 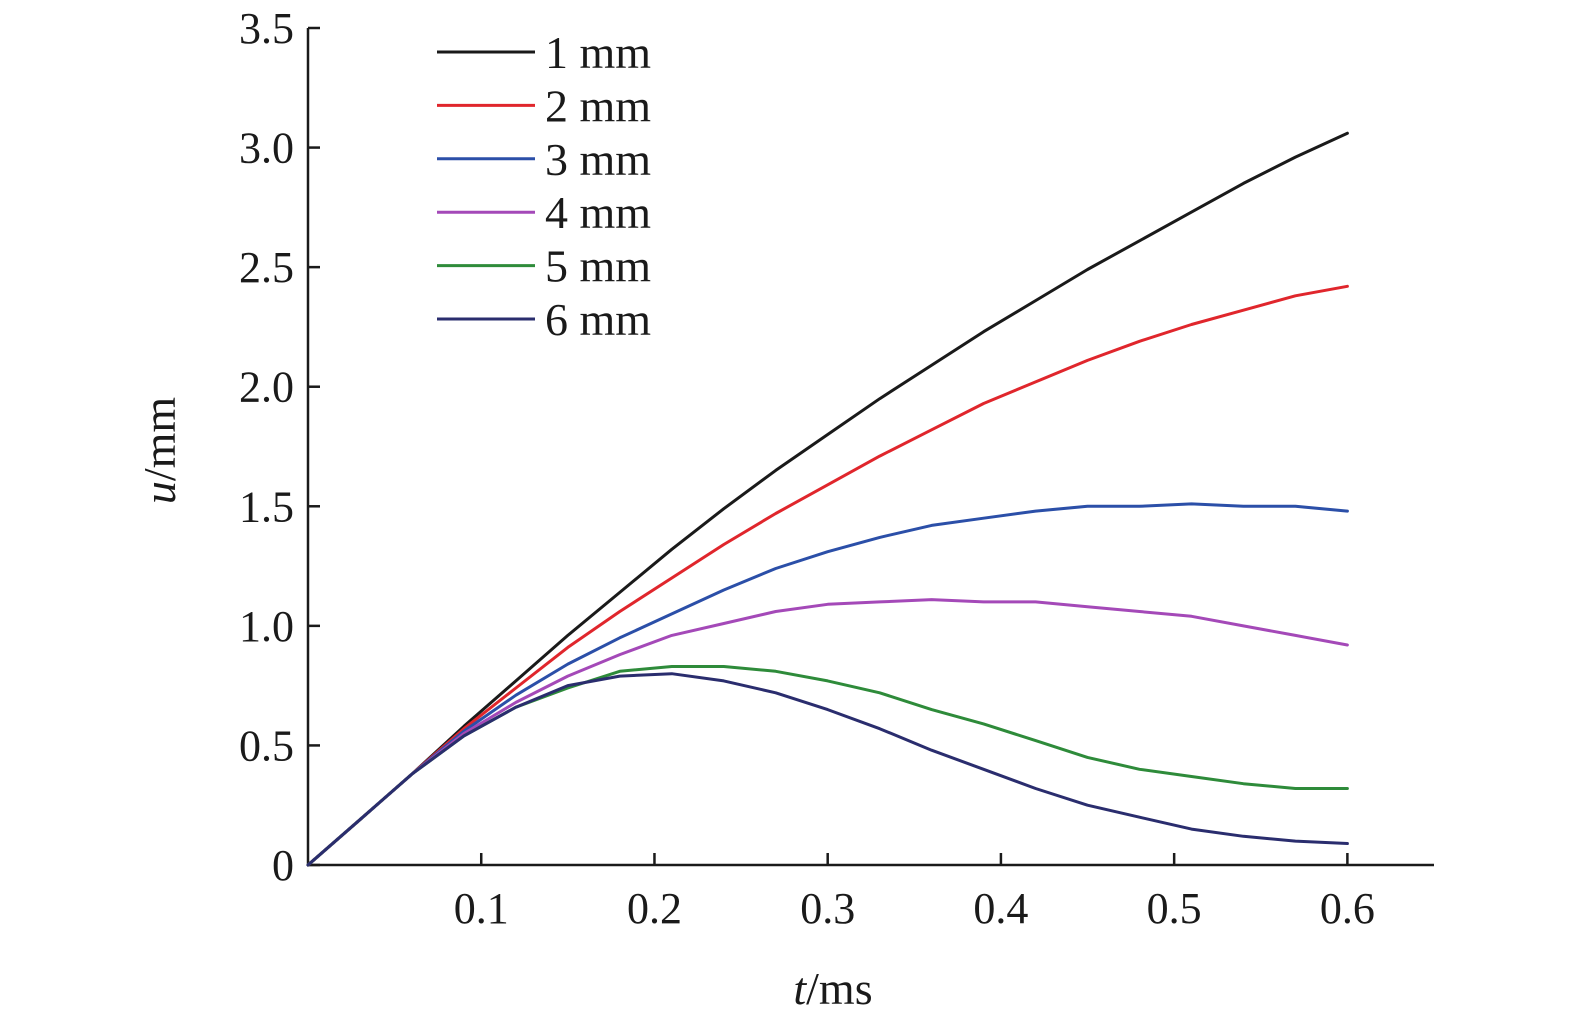 What do you see at coordinates (1174, 908) in the screenshot?
I see `x-tick-label: 0.5` at bounding box center [1174, 908].